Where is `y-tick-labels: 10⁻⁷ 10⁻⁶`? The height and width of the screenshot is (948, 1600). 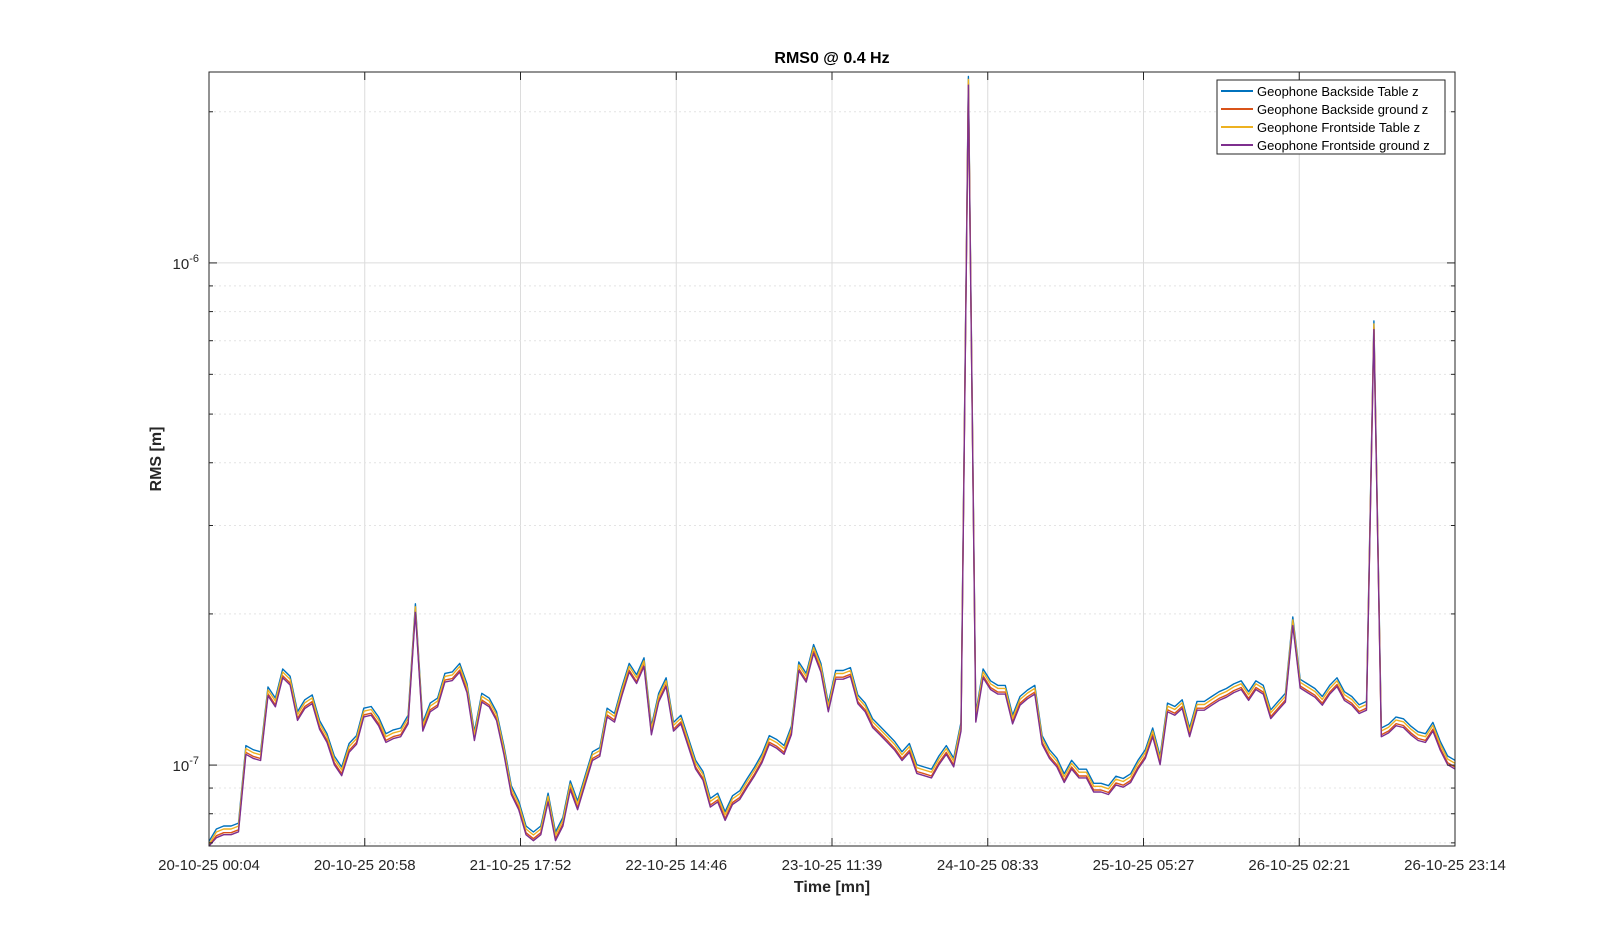 y-tick-labels: 10⁻⁷ 10⁻⁶ is located at coordinates (186, 514).